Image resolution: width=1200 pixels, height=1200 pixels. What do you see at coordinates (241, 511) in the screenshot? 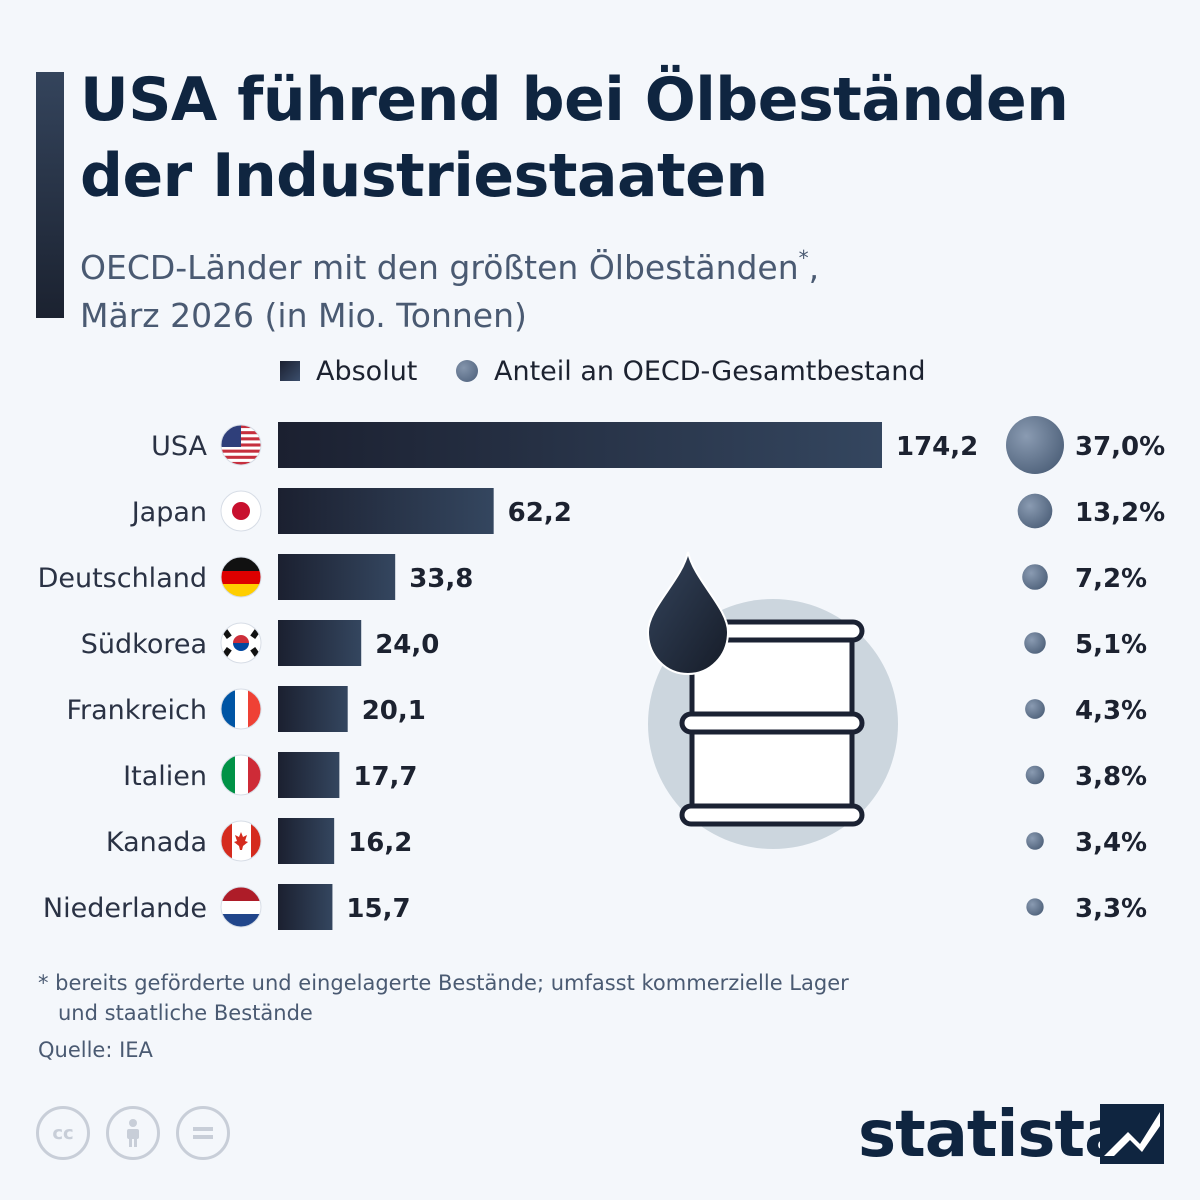
I see `flag-jp-icon` at bounding box center [241, 511].